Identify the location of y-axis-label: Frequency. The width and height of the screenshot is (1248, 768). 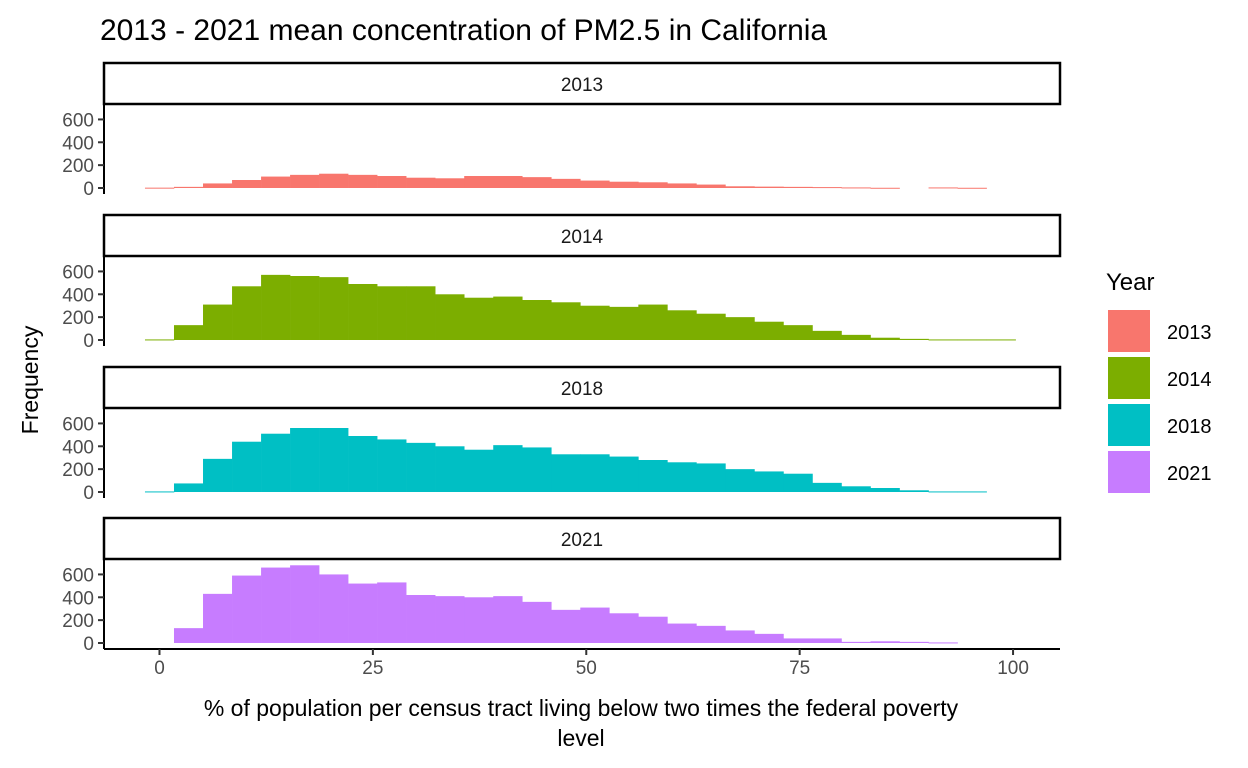
(30, 379).